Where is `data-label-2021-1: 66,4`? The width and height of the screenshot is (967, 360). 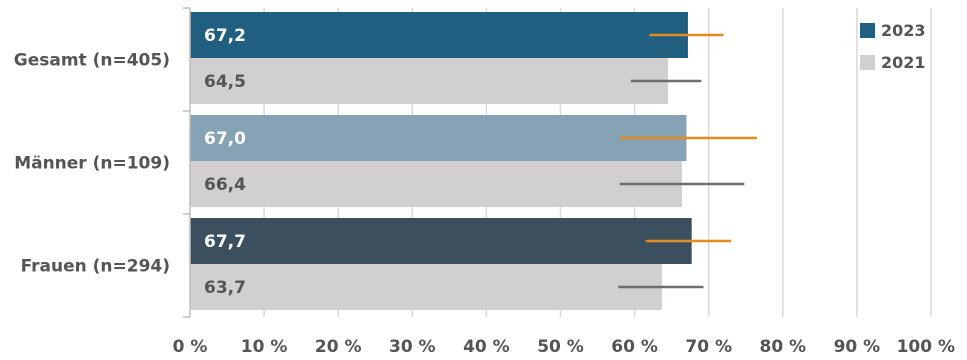
data-label-2021-1: 66,4 is located at coordinates (225, 185).